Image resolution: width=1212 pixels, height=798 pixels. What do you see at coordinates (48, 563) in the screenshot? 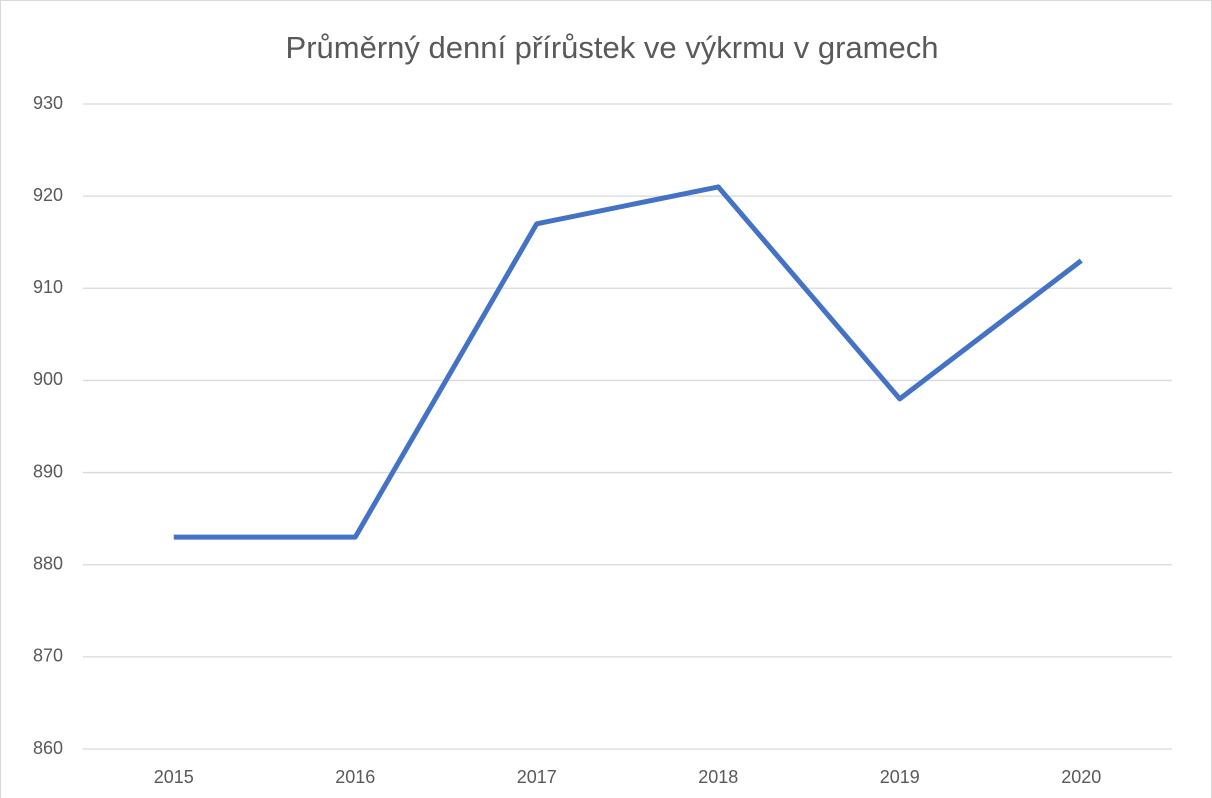
I see `y-tick-label: 880` at bounding box center [48, 563].